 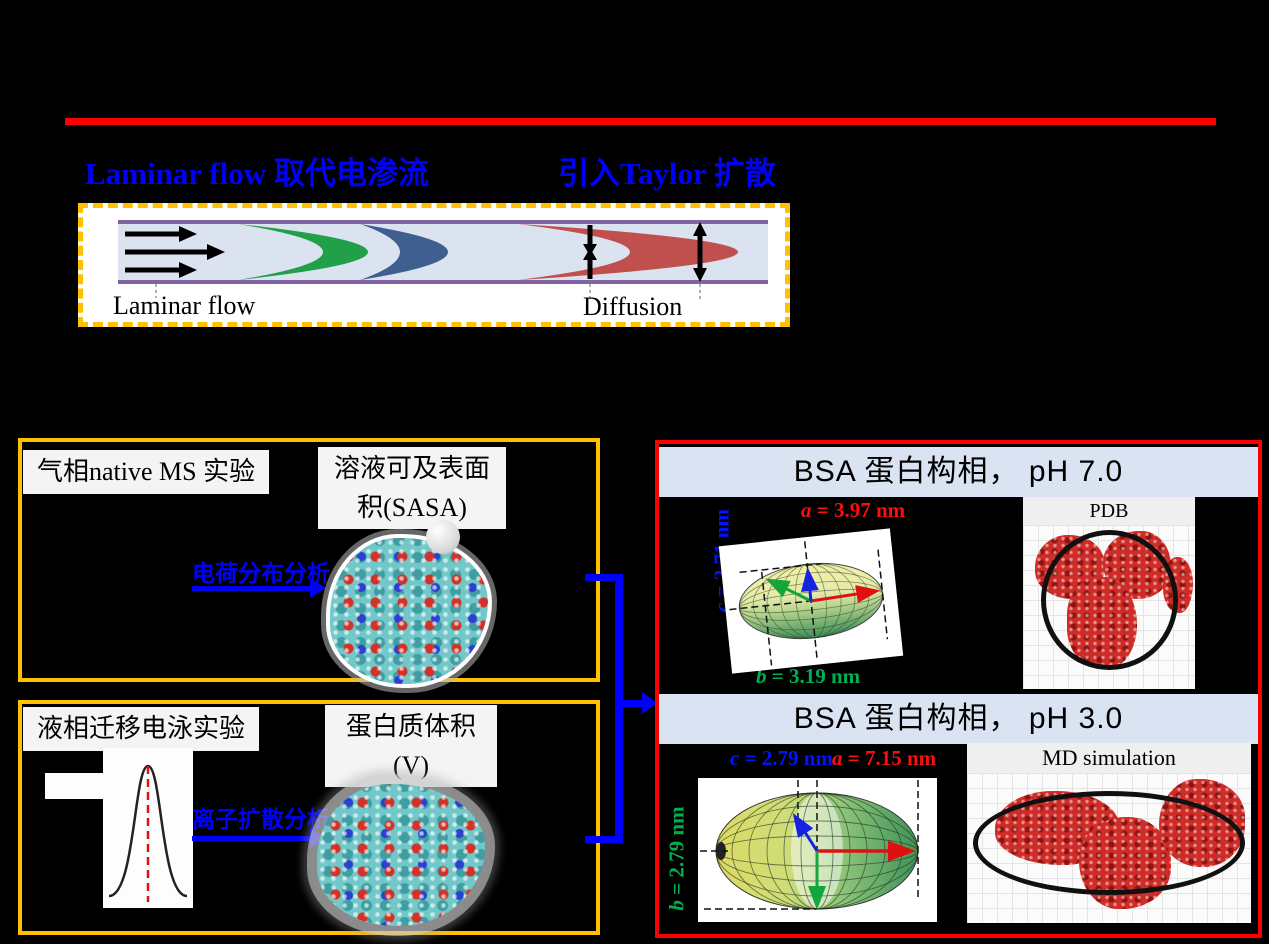 What do you see at coordinates (761, 676) in the screenshot?
I see `ph7-dim-b-var: b` at bounding box center [761, 676].